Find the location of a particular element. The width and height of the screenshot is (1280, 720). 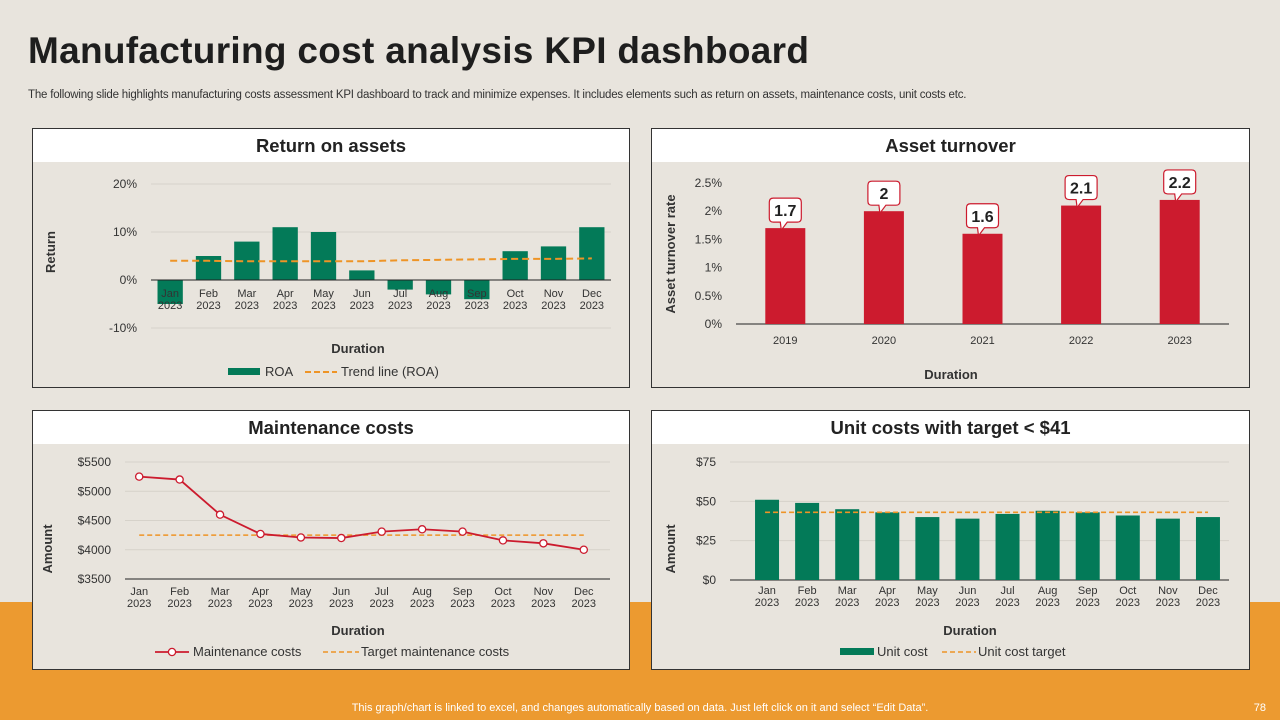

roa-x-label: May 2023 is located at coordinates (323, 300).